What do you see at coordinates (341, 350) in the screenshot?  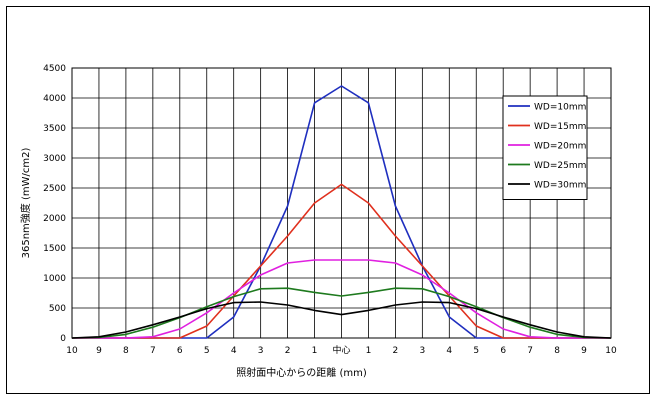 I see `x-tick-label: 中心` at bounding box center [341, 350].